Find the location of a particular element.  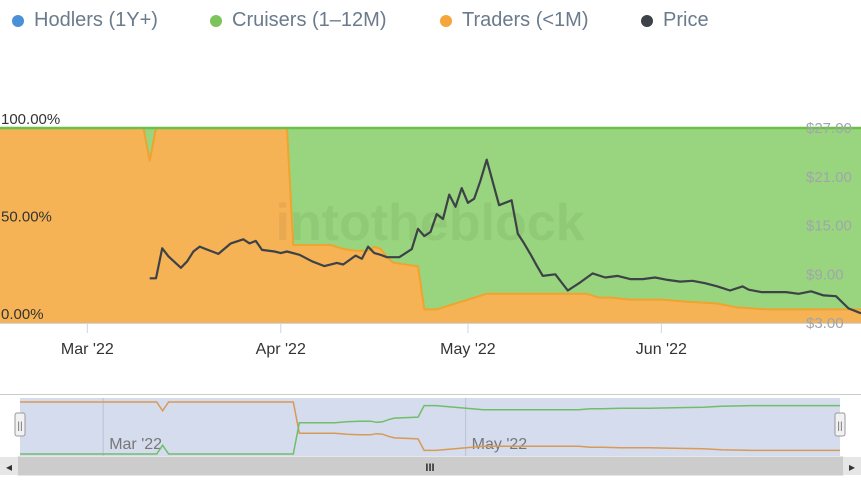

x-tick-label: Apr '22 is located at coordinates (281, 349).